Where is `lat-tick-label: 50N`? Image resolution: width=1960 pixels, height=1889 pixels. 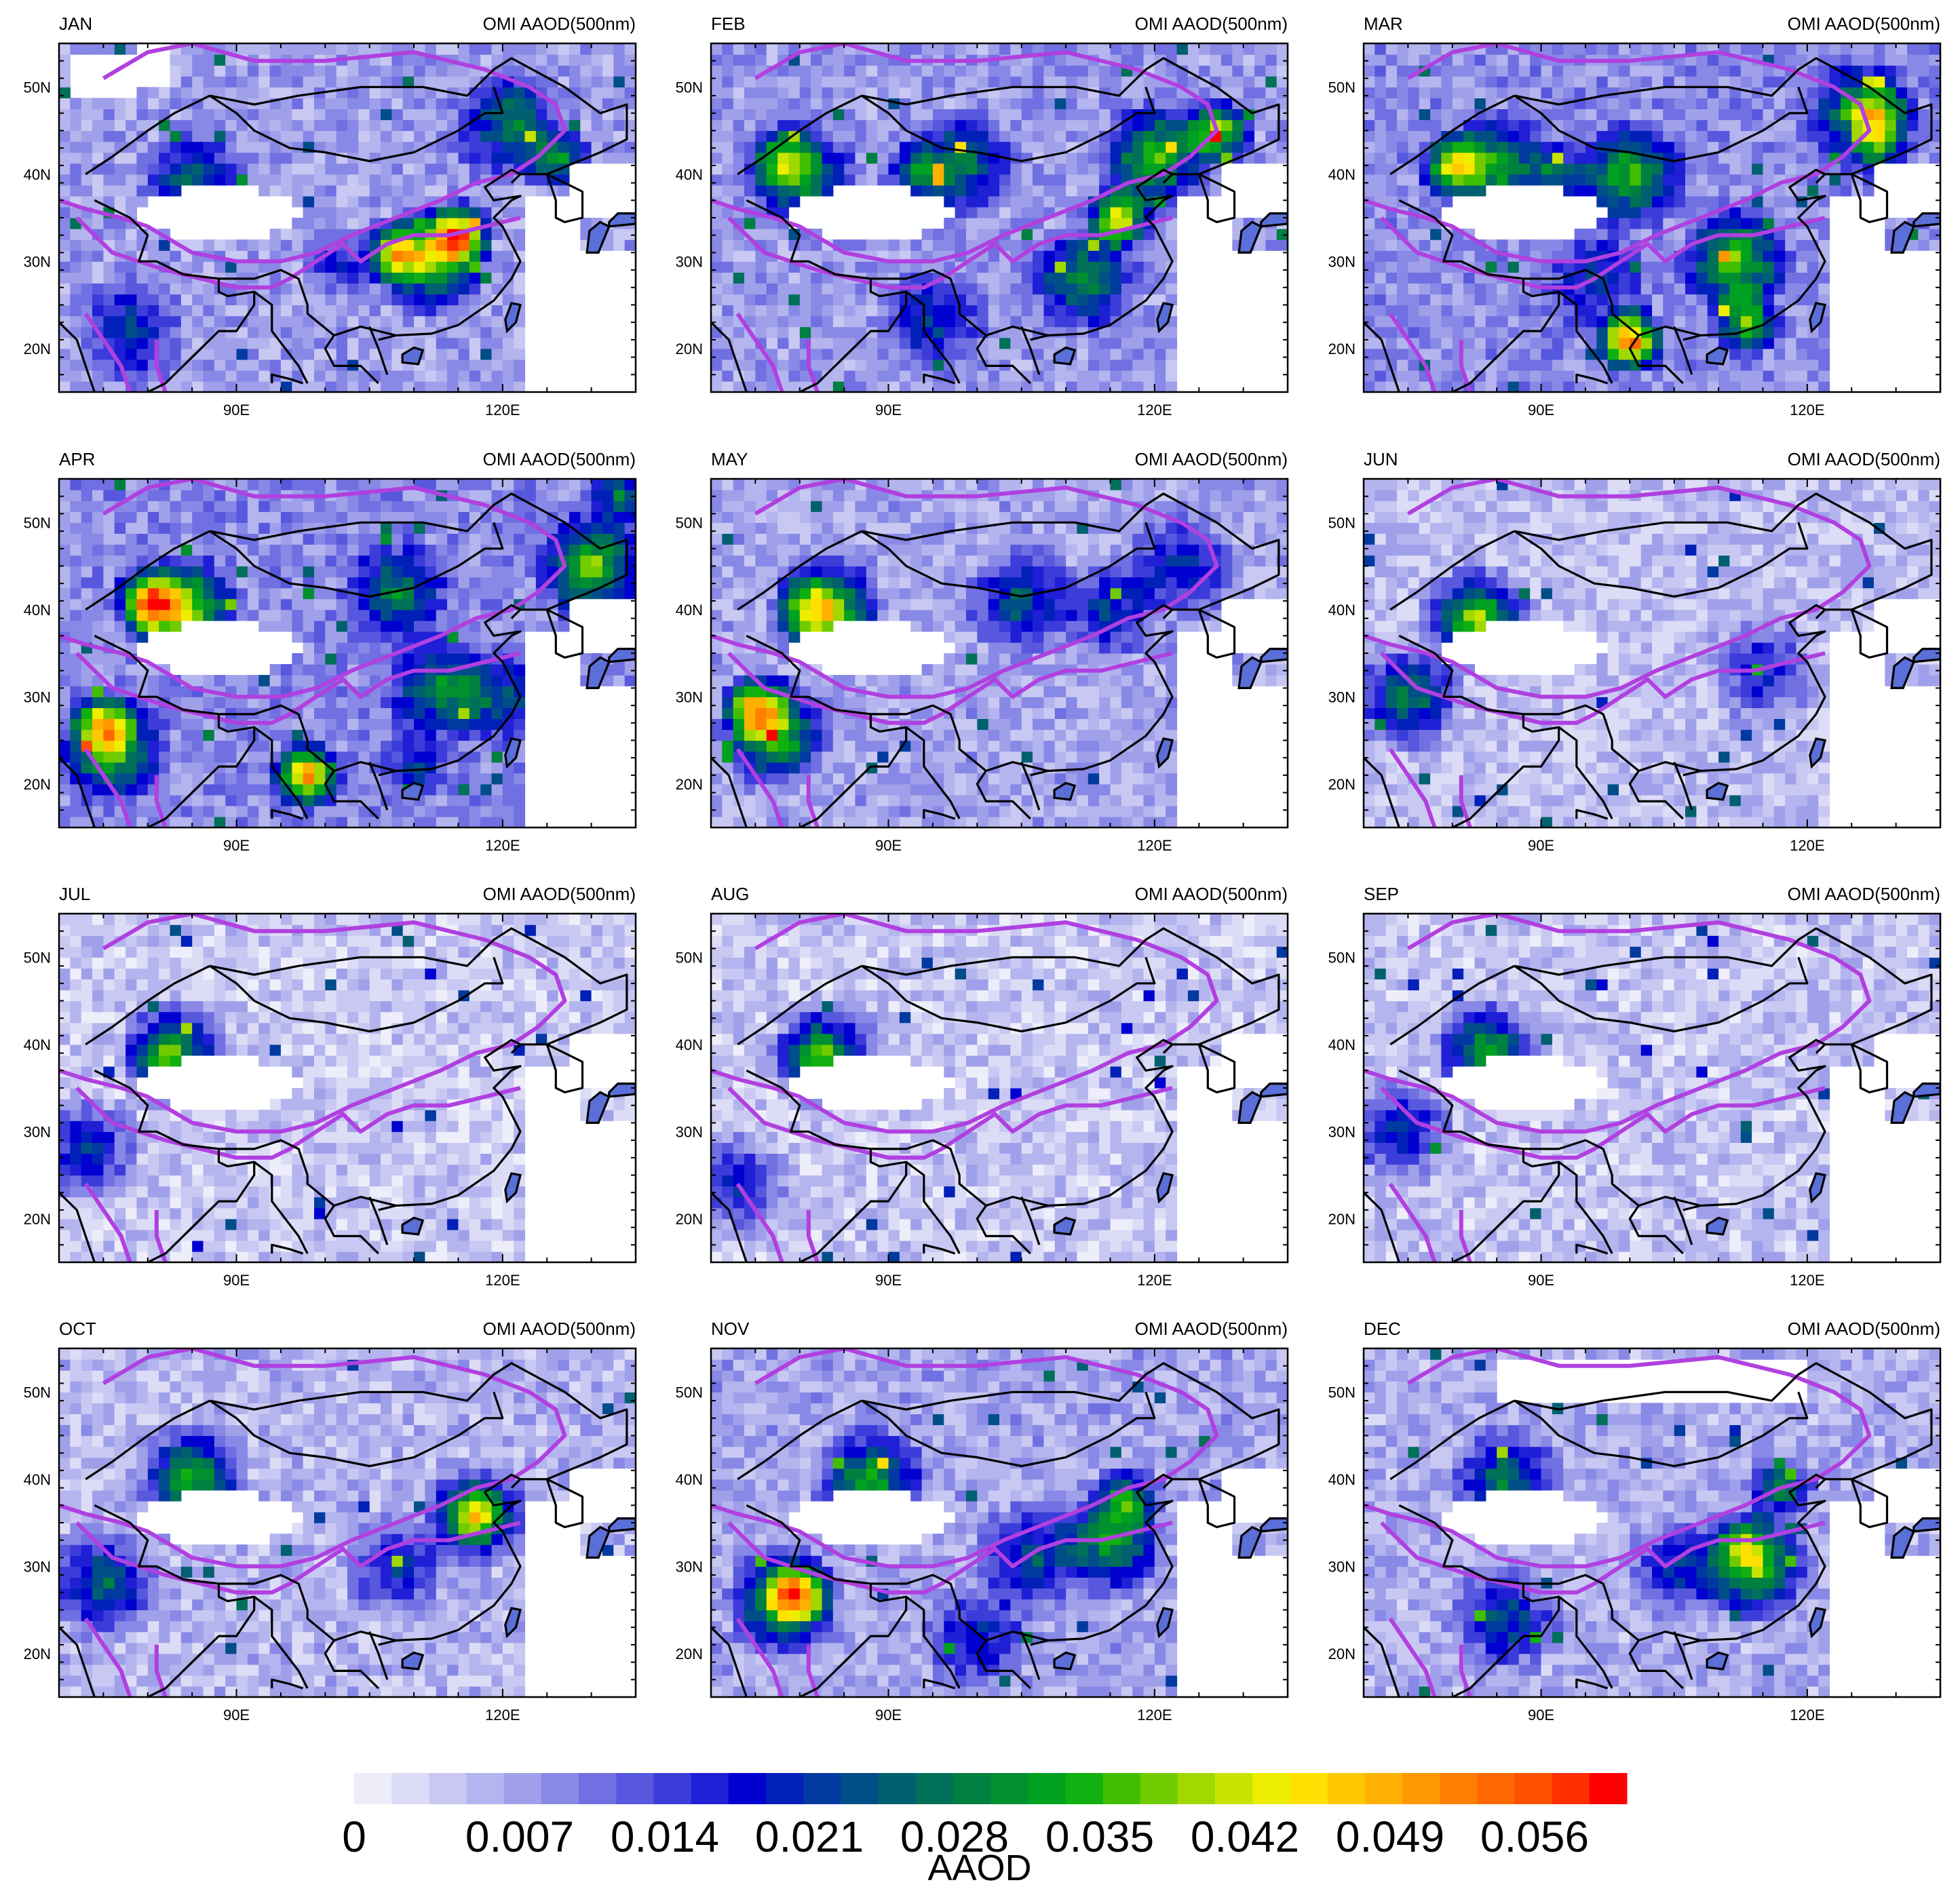
lat-tick-label: 50N is located at coordinates (37, 1393).